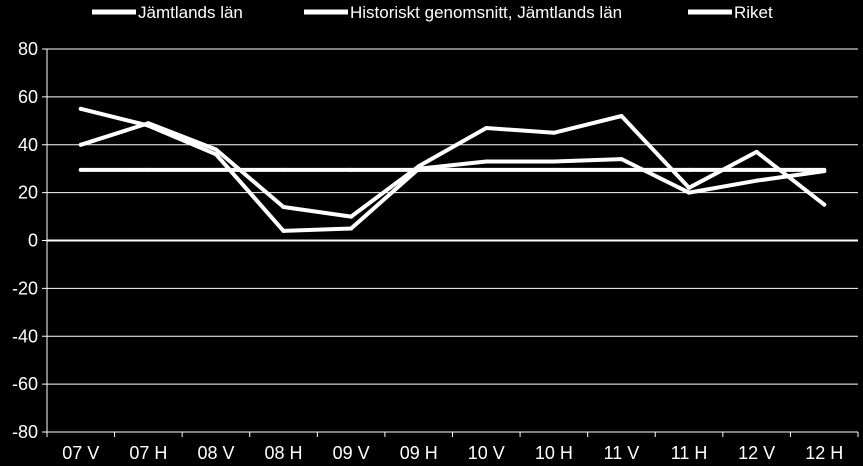 This screenshot has height=466, width=863. What do you see at coordinates (28, 193) in the screenshot?
I see `y-tick-label: 20` at bounding box center [28, 193].